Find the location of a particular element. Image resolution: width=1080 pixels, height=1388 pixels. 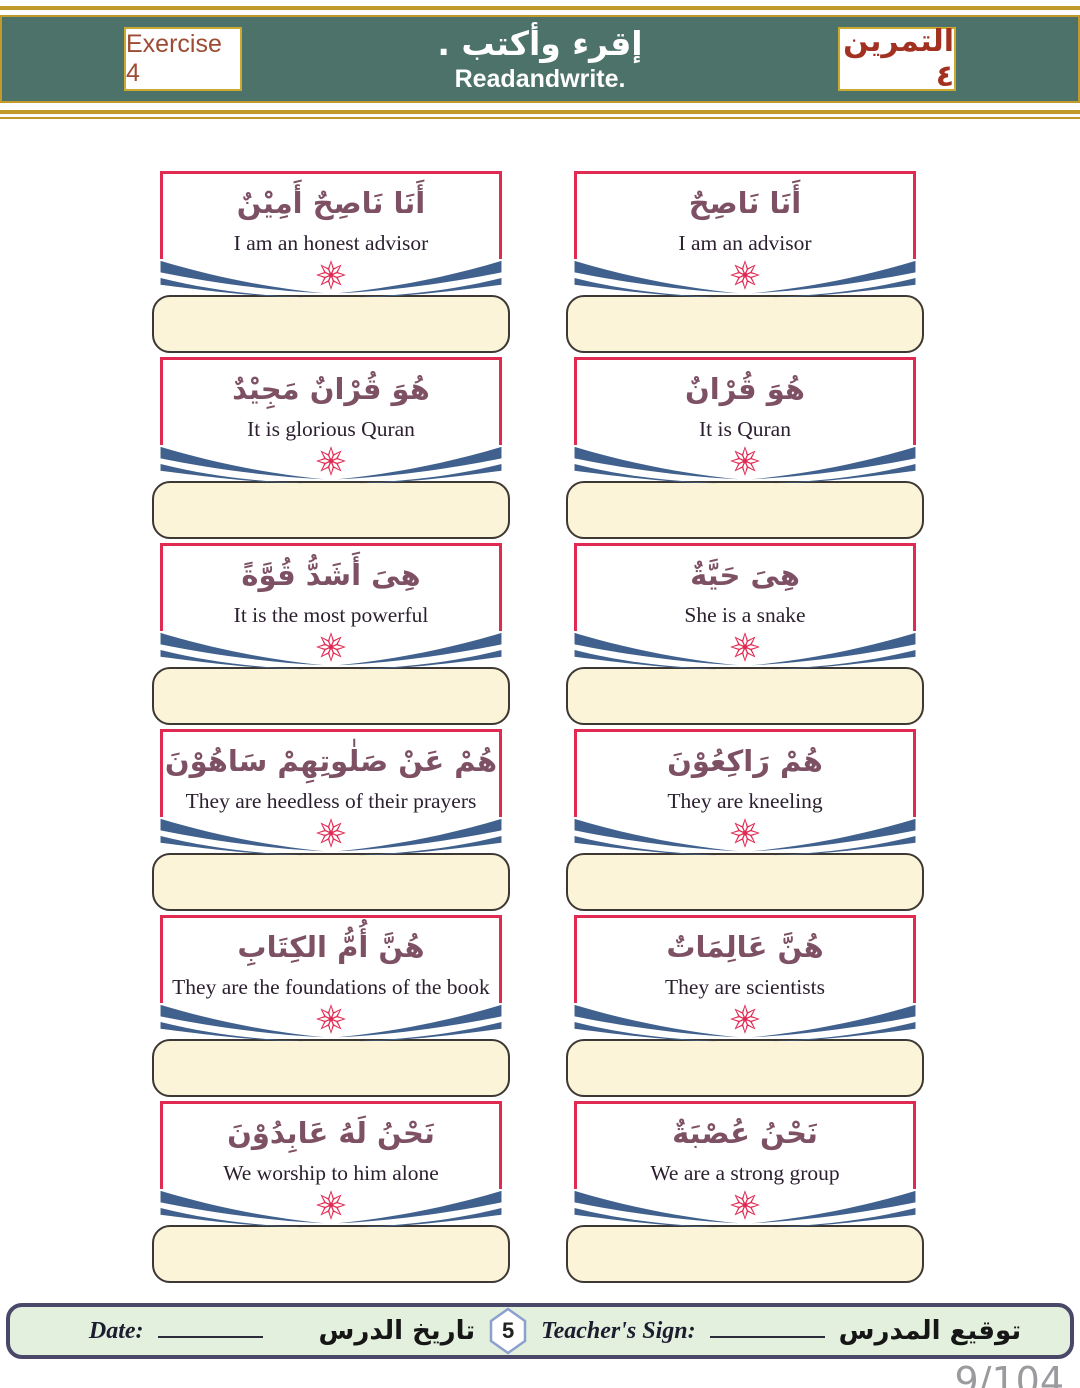

english-translation: They are kneeling is located at coordinates (745, 801).